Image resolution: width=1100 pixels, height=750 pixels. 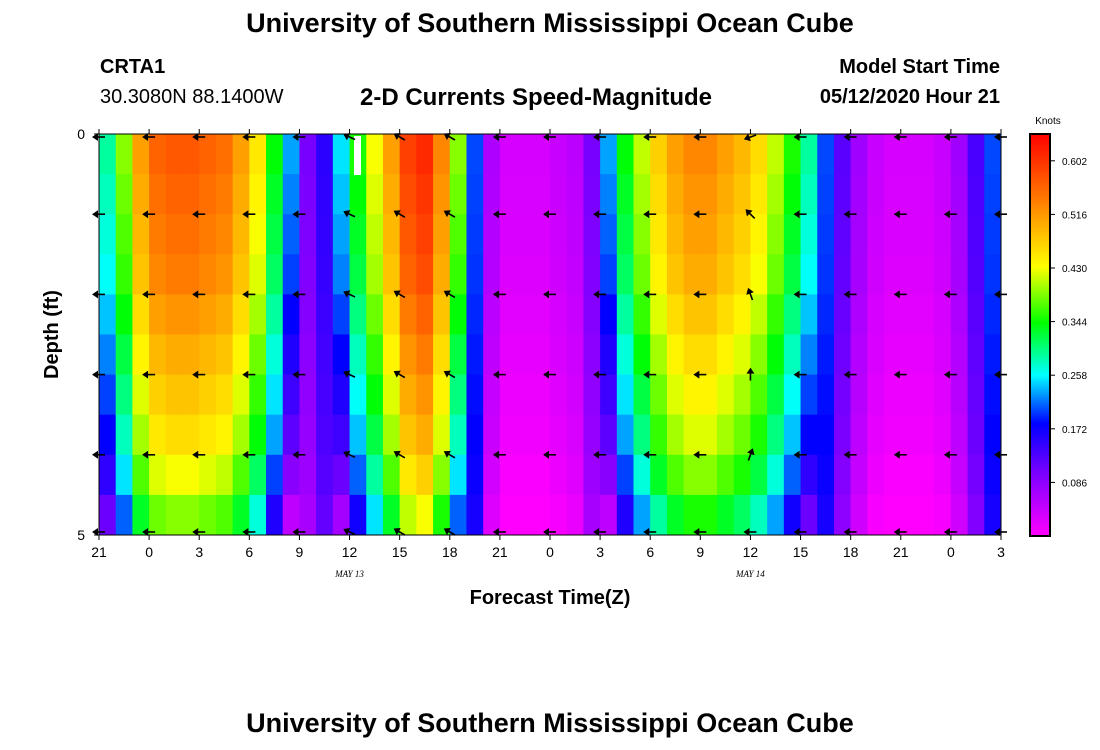 What do you see at coordinates (700, 552) in the screenshot?
I see `x-tick-label: 9` at bounding box center [700, 552].